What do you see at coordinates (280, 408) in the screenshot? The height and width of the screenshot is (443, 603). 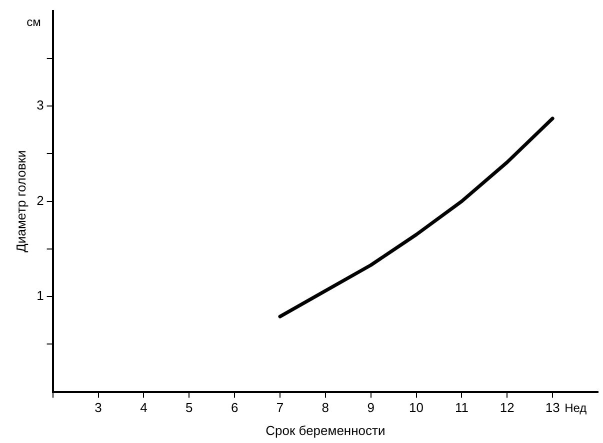 I see `x-tick-label: 7` at bounding box center [280, 408].